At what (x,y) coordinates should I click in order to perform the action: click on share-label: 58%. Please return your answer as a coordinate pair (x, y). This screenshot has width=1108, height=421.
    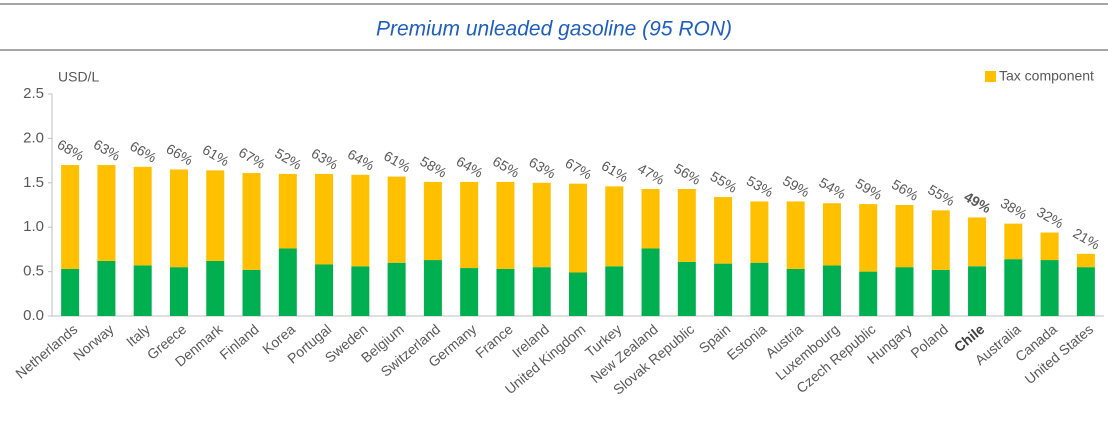
    Looking at the image, I should click on (433, 167).